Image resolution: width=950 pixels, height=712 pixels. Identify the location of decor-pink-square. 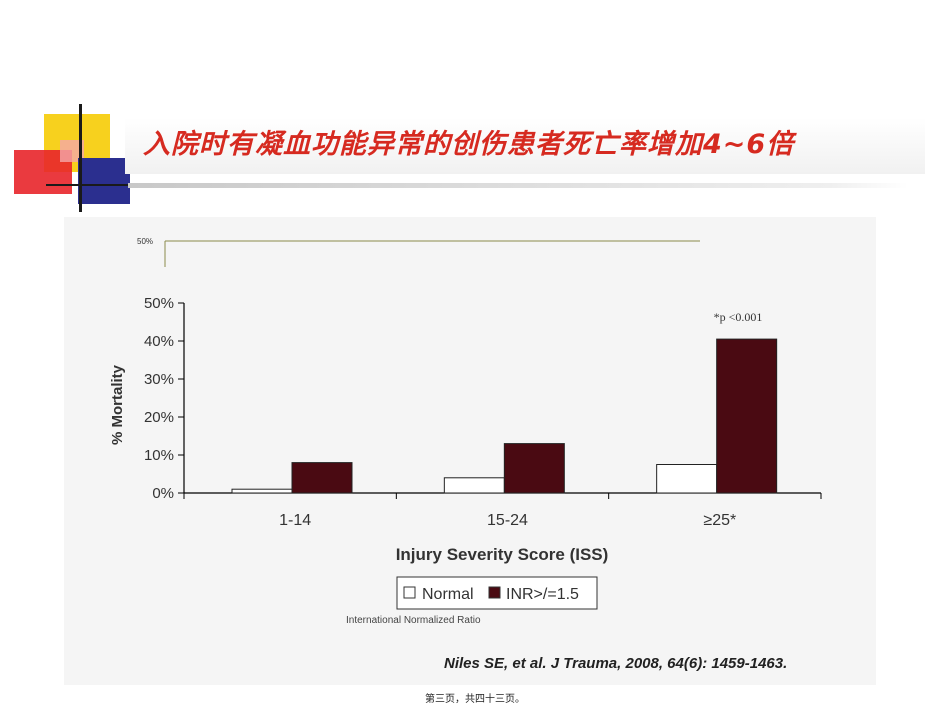
(72, 151).